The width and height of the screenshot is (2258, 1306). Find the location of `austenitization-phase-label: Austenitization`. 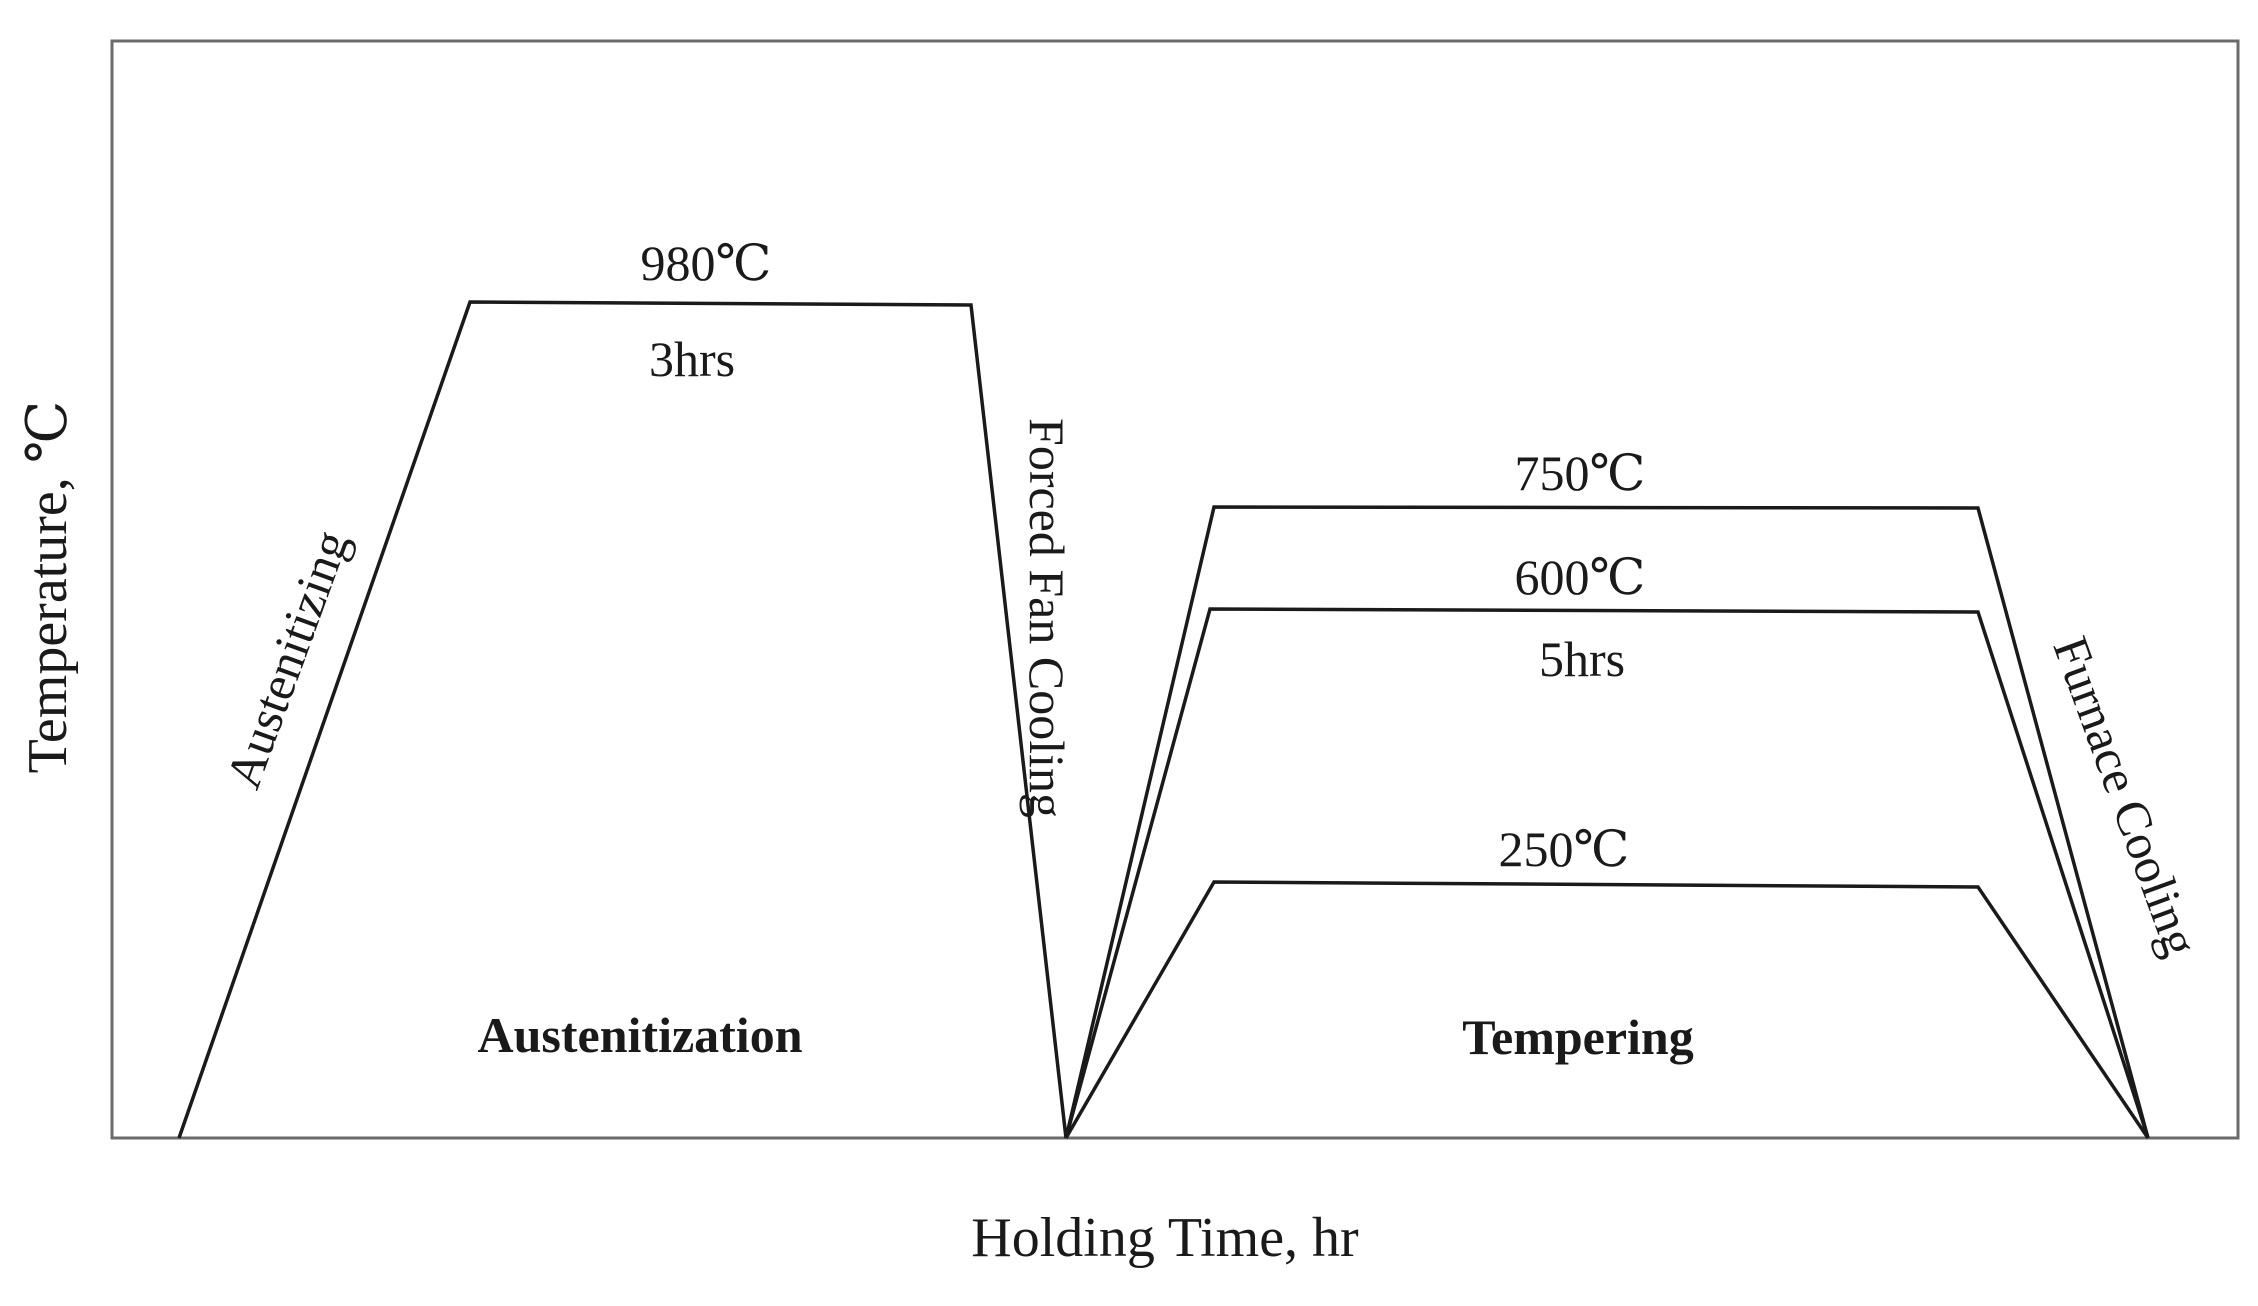

austenitization-phase-label: Austenitization is located at coordinates (640, 1035).